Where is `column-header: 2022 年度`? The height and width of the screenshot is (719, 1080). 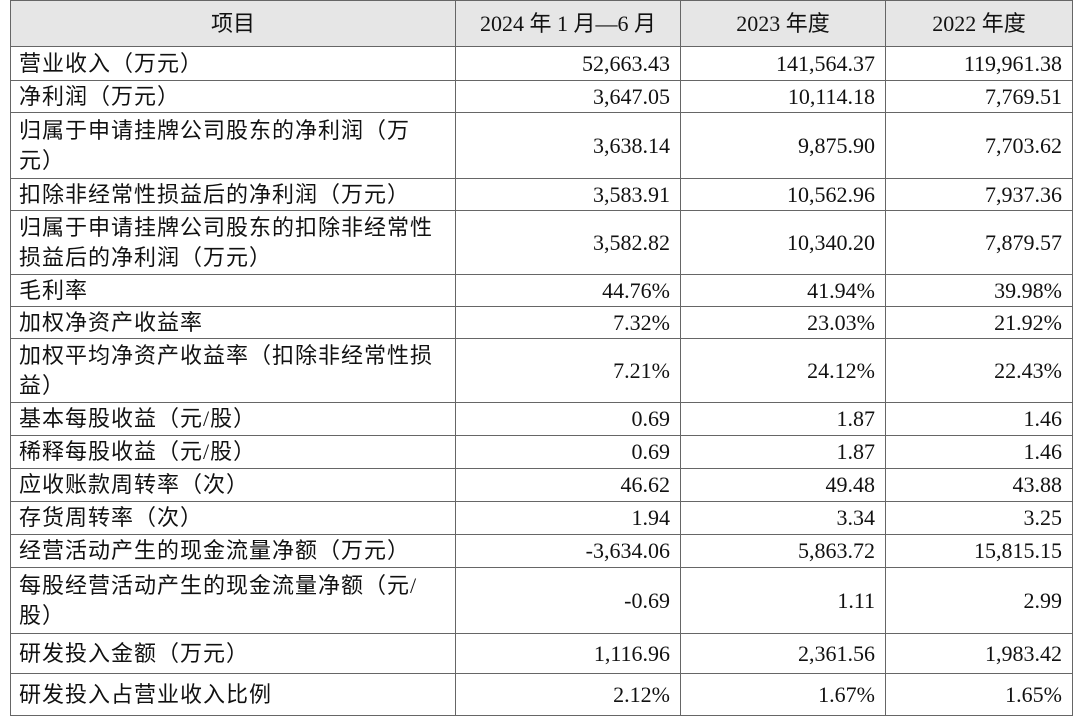 column-header: 2022 年度 is located at coordinates (979, 23).